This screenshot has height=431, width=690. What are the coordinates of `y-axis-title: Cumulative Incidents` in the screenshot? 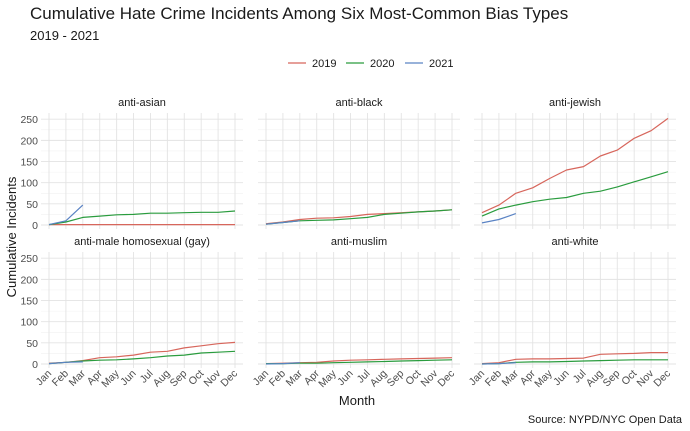 It's located at (11, 236).